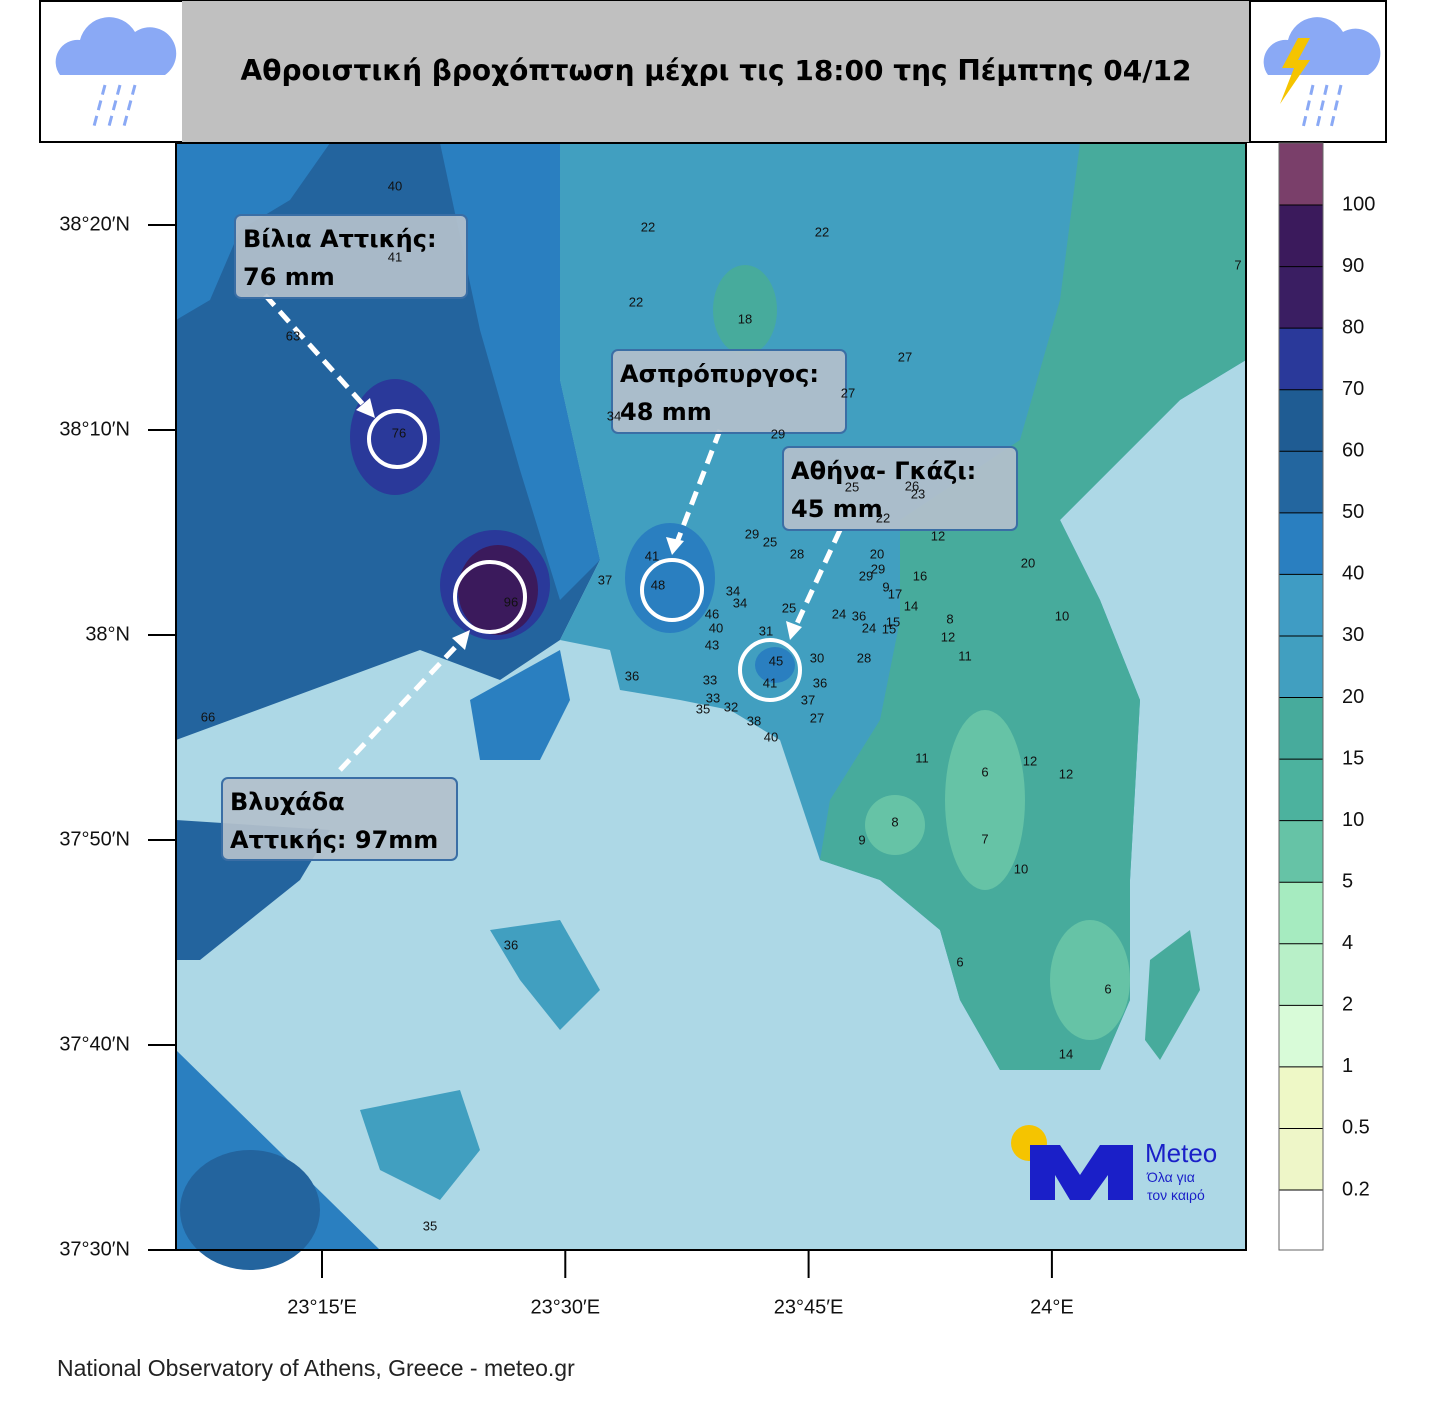 The image size is (1434, 1416). I want to click on colorbar-label: 10, so click(1353, 820).